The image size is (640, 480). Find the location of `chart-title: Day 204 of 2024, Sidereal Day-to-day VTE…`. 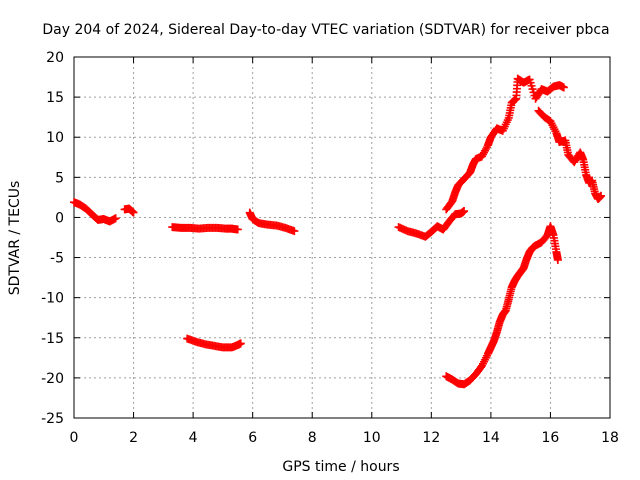

chart-title: Day 204 of 2024, Sidereal Day-to-day VTE… is located at coordinates (325, 30).